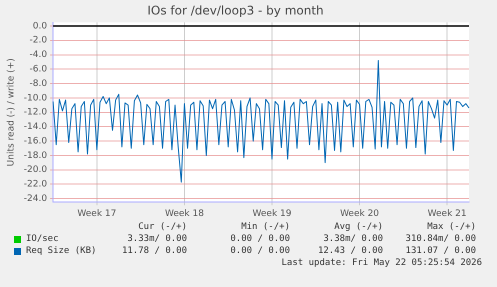 This screenshot has width=497, height=287. Describe the element at coordinates (451, 227) in the screenshot. I see `text: Max (-/+)` at that location.